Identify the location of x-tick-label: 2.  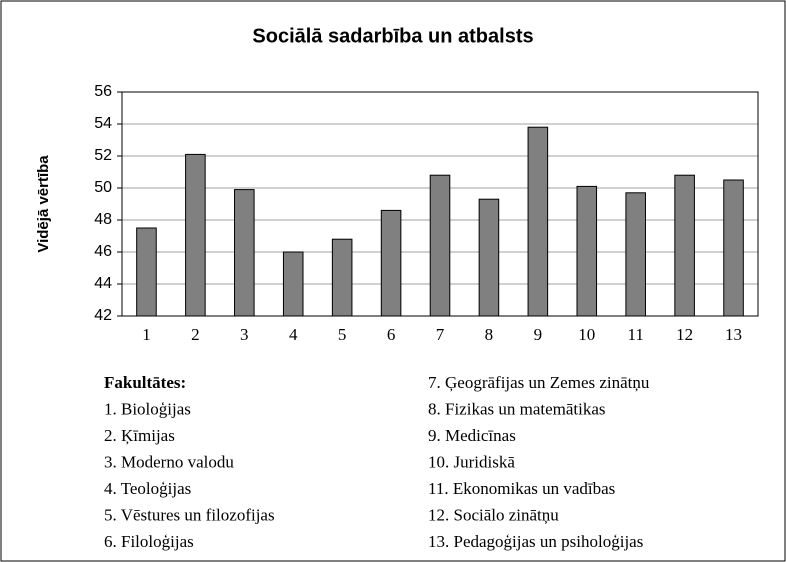
(195, 334).